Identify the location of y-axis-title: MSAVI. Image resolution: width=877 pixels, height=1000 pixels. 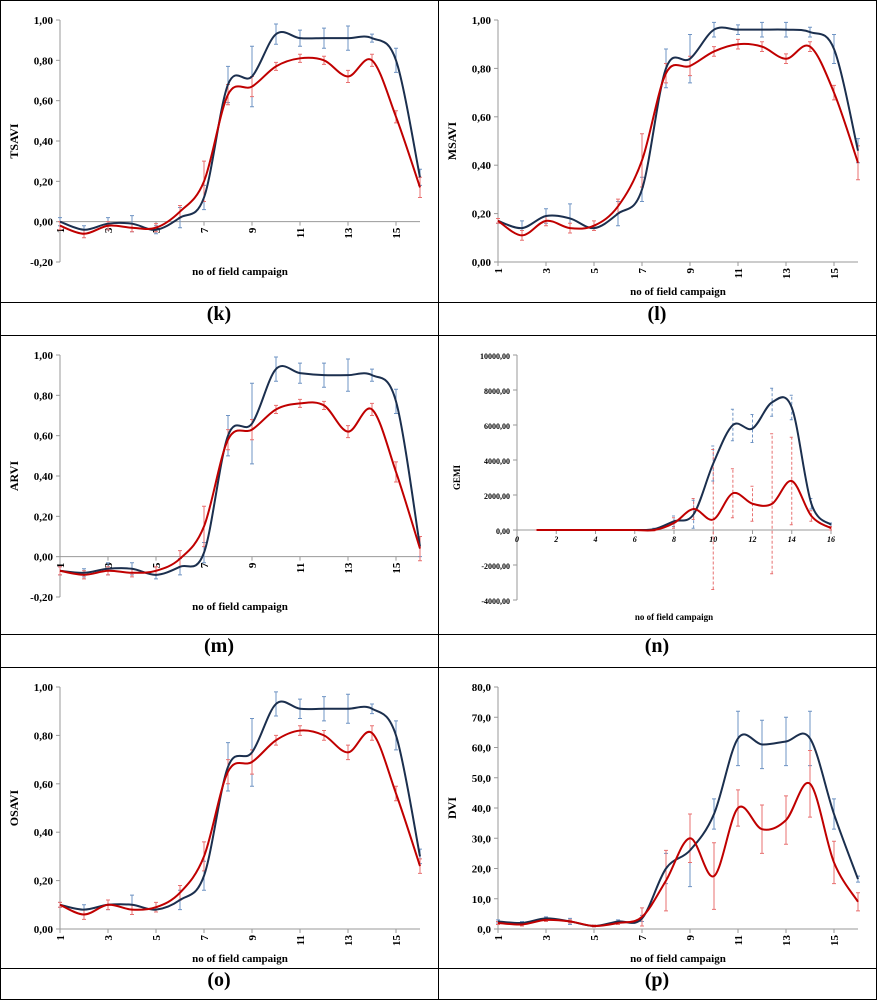
(452, 140).